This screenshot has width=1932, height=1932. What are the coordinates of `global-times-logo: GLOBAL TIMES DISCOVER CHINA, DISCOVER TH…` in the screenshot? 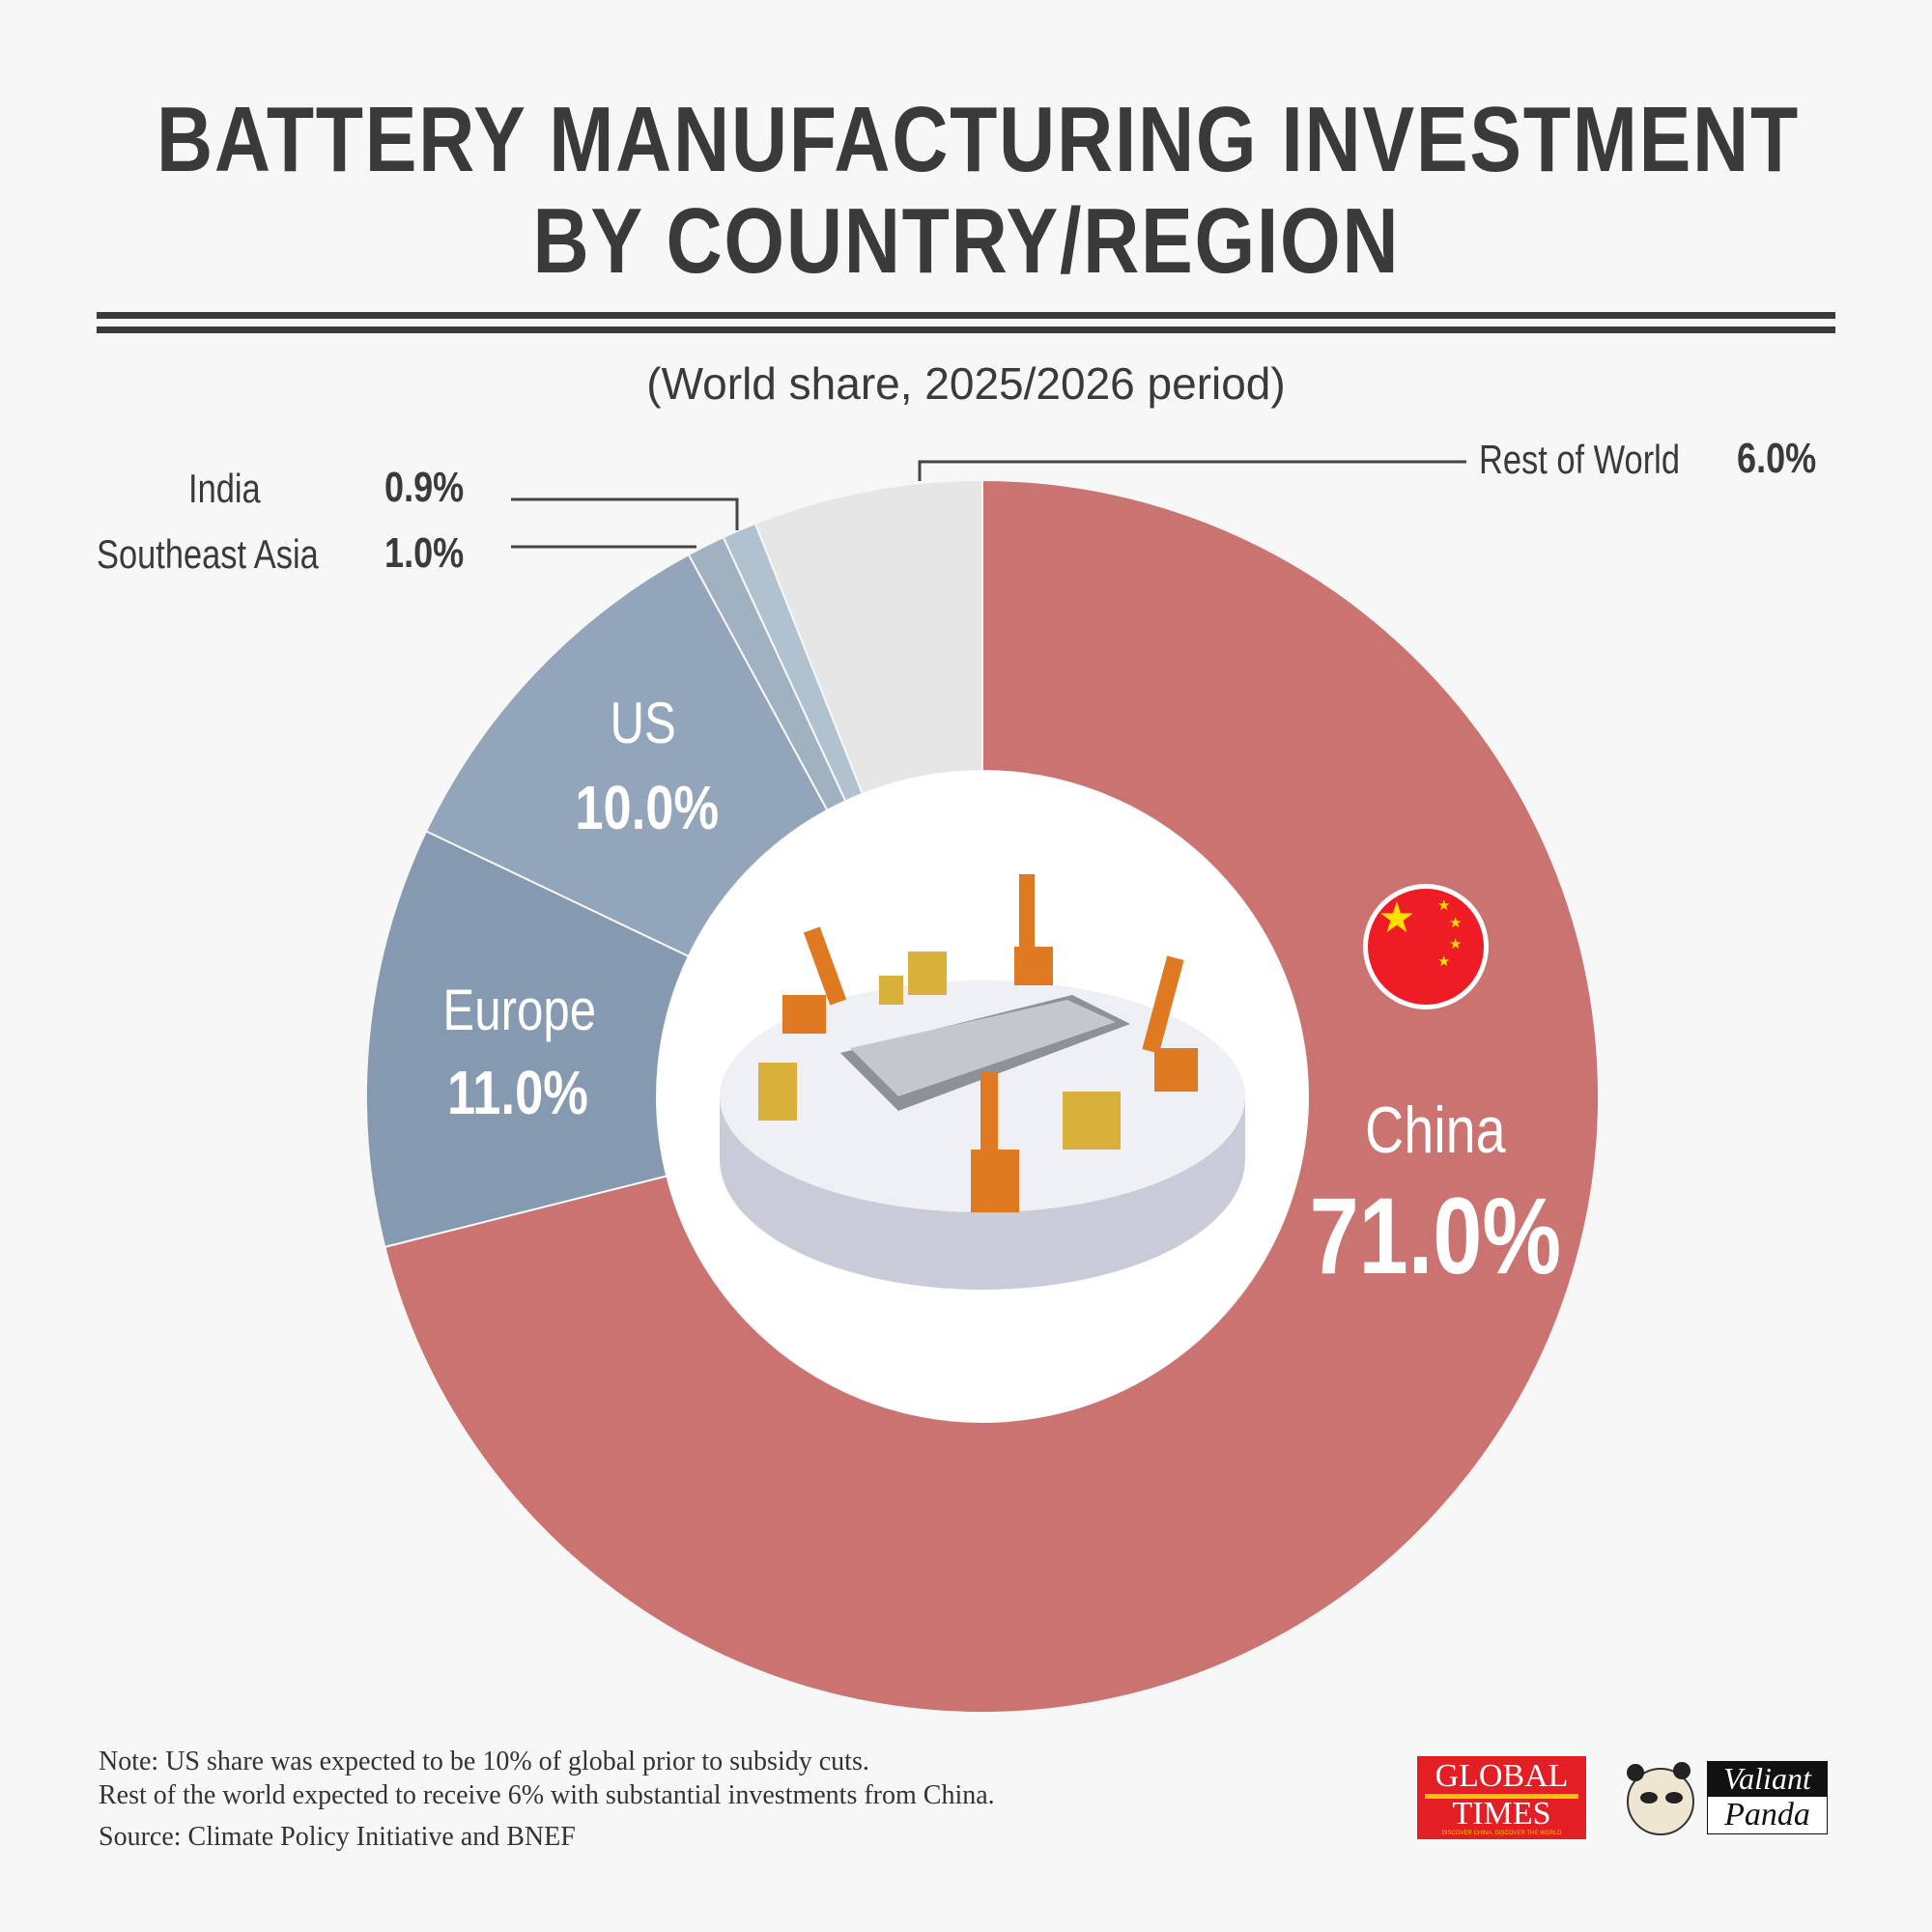 It's located at (1501, 1797).